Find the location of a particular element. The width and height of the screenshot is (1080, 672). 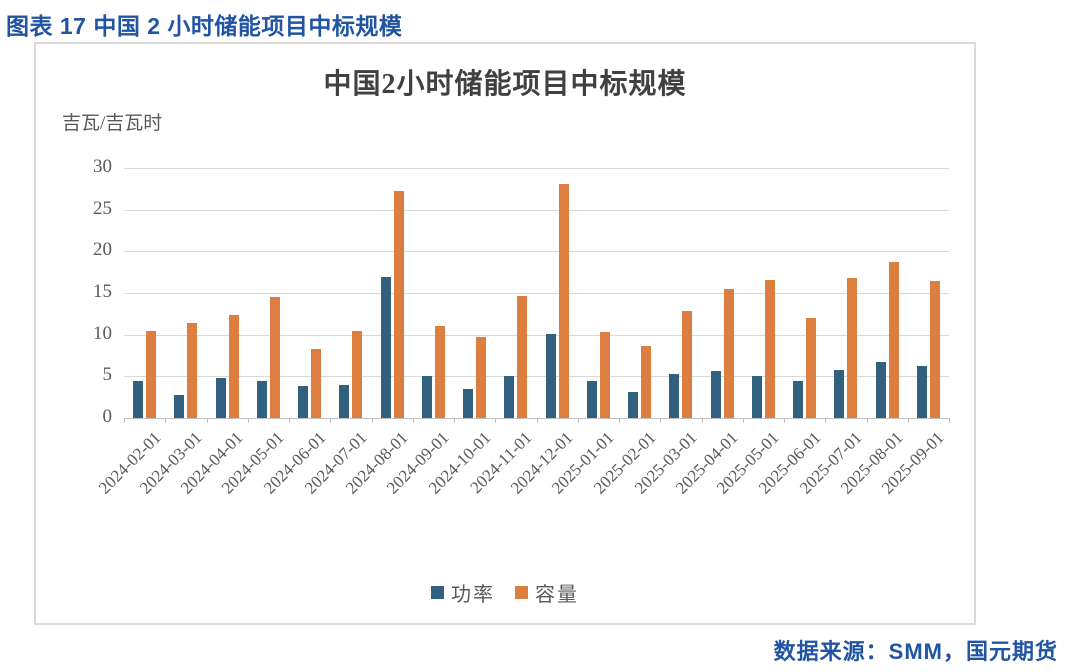

legend-item-capacity: 容量 is located at coordinates (547, 592).